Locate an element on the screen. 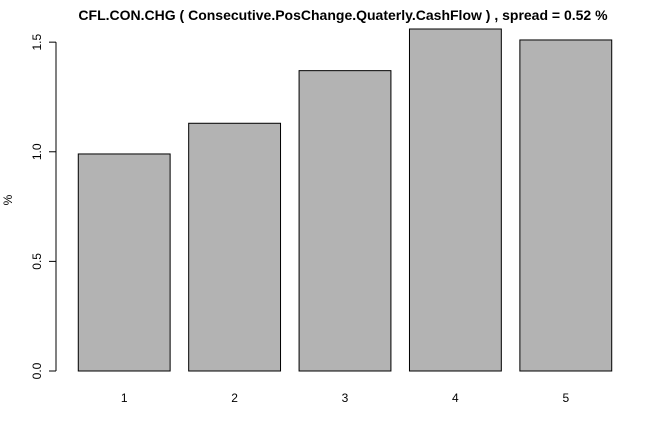 This screenshot has width=648, height=432. y-tick-label: 0.0 is located at coordinates (37, 370).